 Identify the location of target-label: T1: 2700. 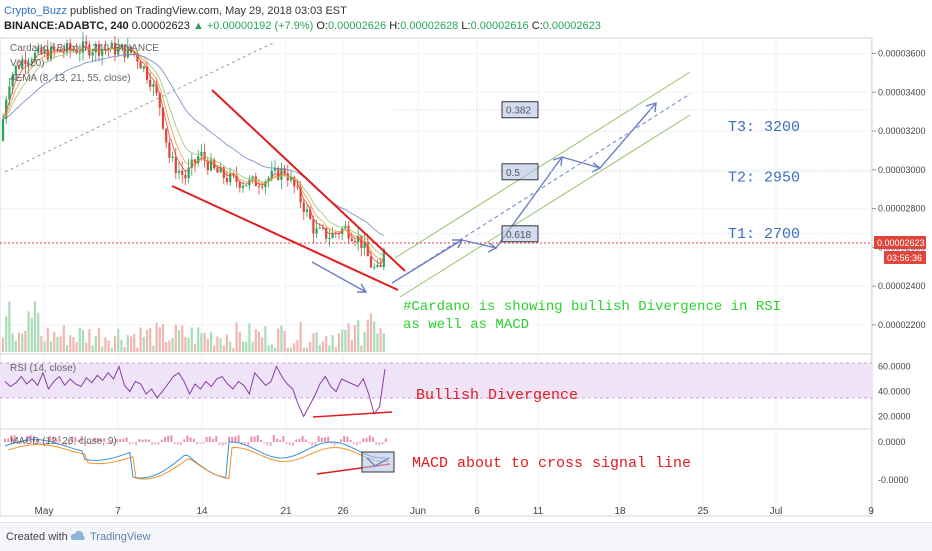
(764, 234).